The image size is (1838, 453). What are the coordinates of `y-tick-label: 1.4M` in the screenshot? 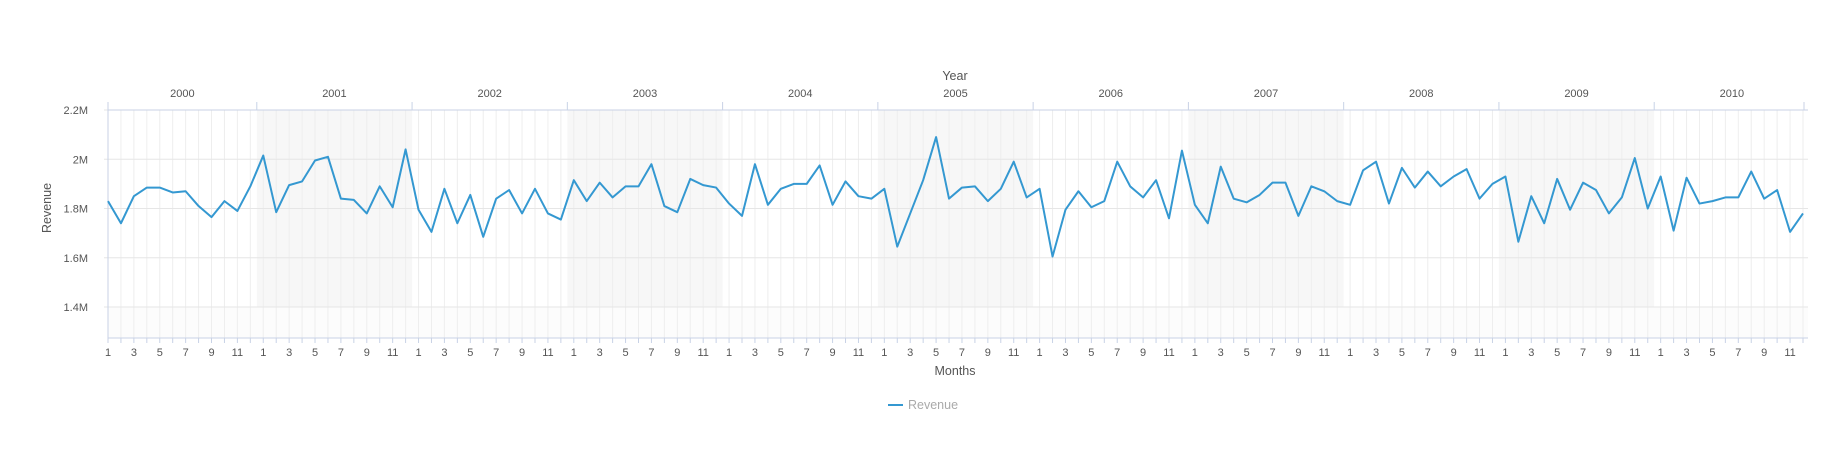 It's located at (76, 308).